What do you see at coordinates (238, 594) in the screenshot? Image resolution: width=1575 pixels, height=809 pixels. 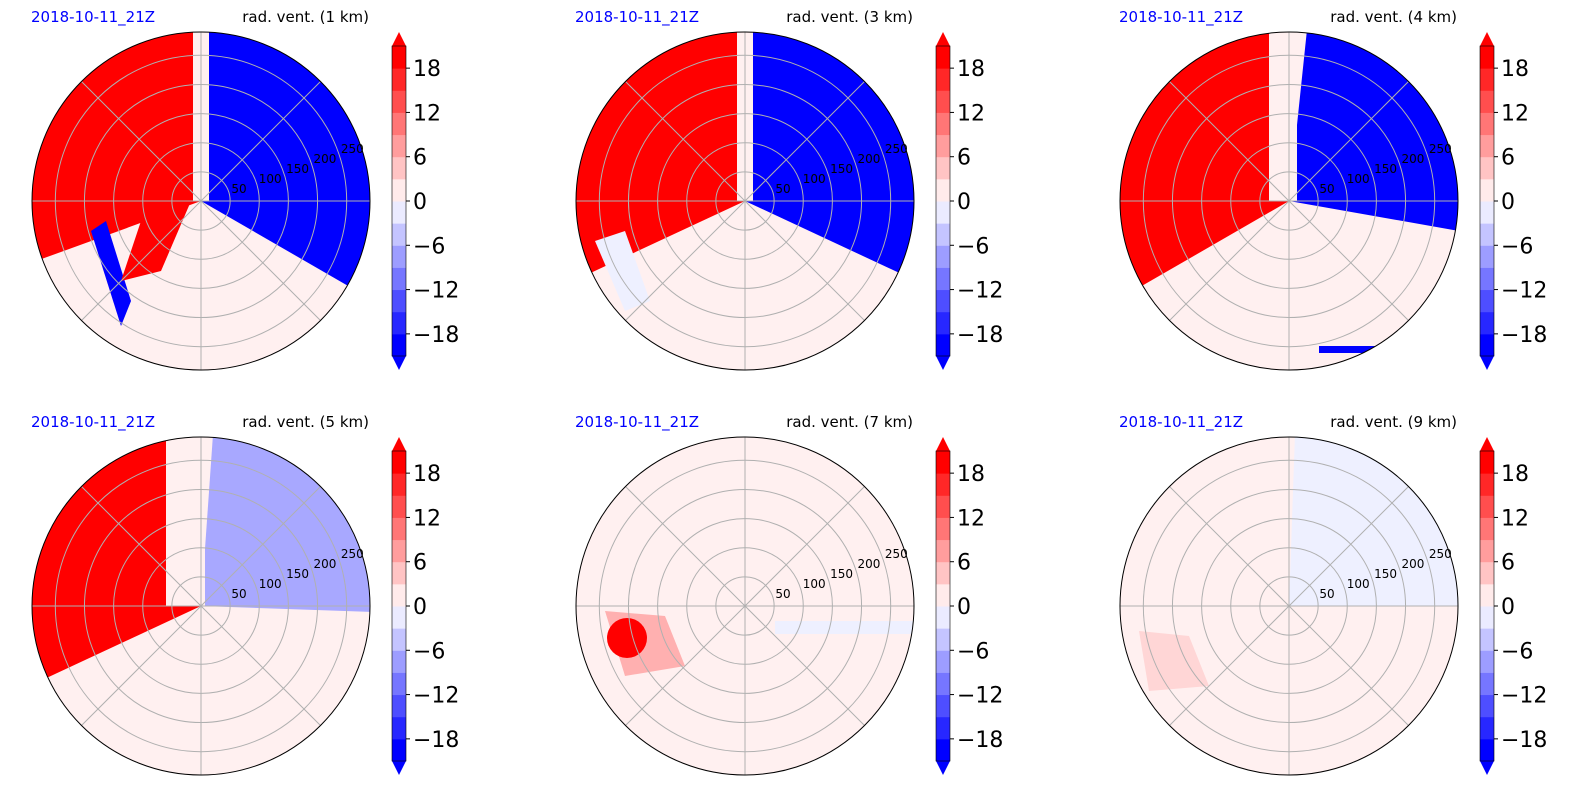 I see `radial-tick-label: 50` at bounding box center [238, 594].